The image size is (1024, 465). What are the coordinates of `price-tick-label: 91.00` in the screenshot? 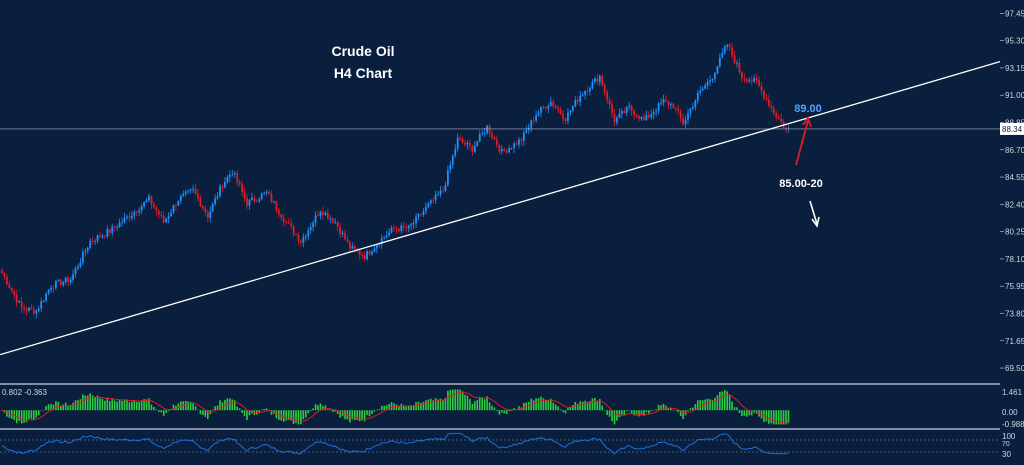 It's located at (1014, 95).